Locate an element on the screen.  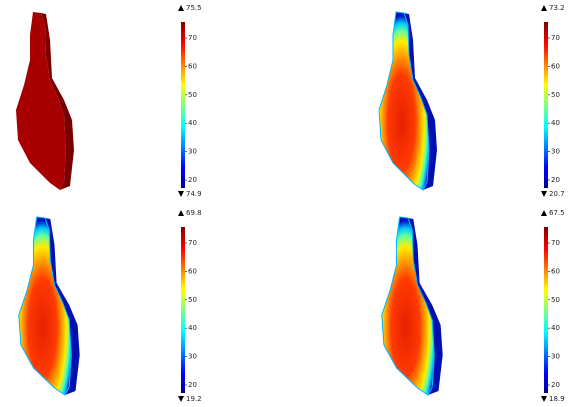
min-label: 18.9 is located at coordinates (557, 399).